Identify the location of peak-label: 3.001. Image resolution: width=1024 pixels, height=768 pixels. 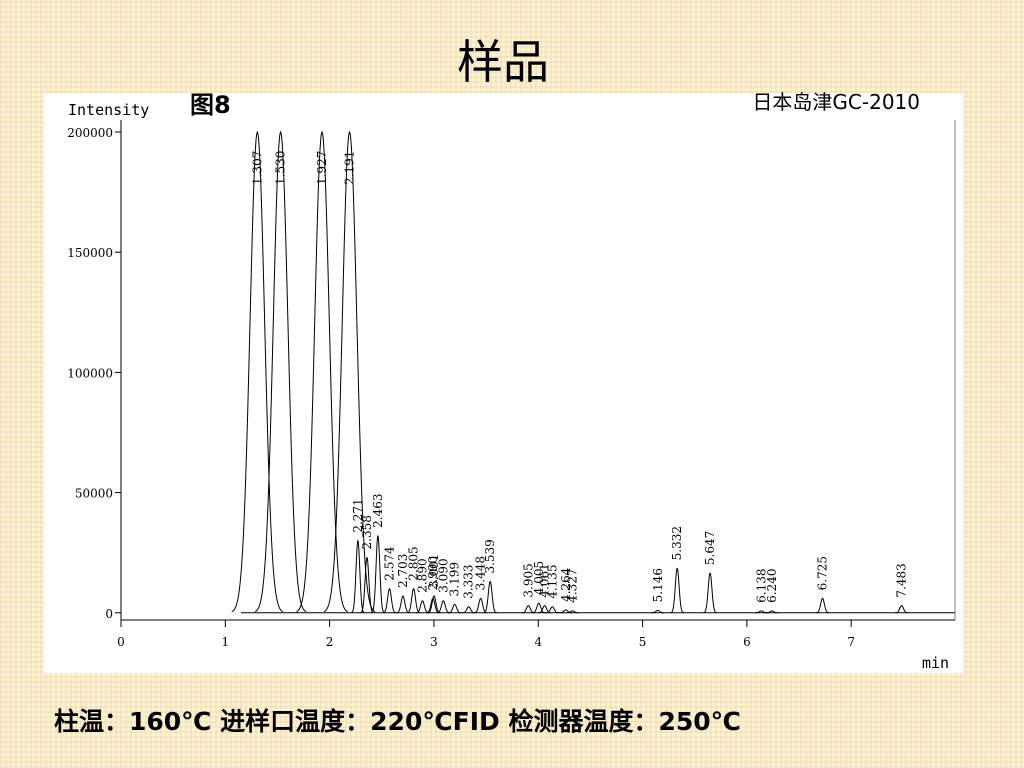
(434, 571).